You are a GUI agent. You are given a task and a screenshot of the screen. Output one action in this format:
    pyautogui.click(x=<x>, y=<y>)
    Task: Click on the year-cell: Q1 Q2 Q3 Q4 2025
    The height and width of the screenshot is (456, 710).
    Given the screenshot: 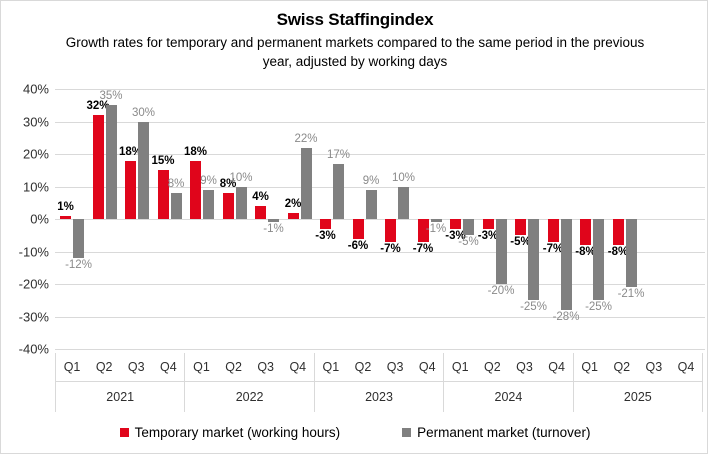 What is the action you would take?
    pyautogui.click(x=638, y=382)
    